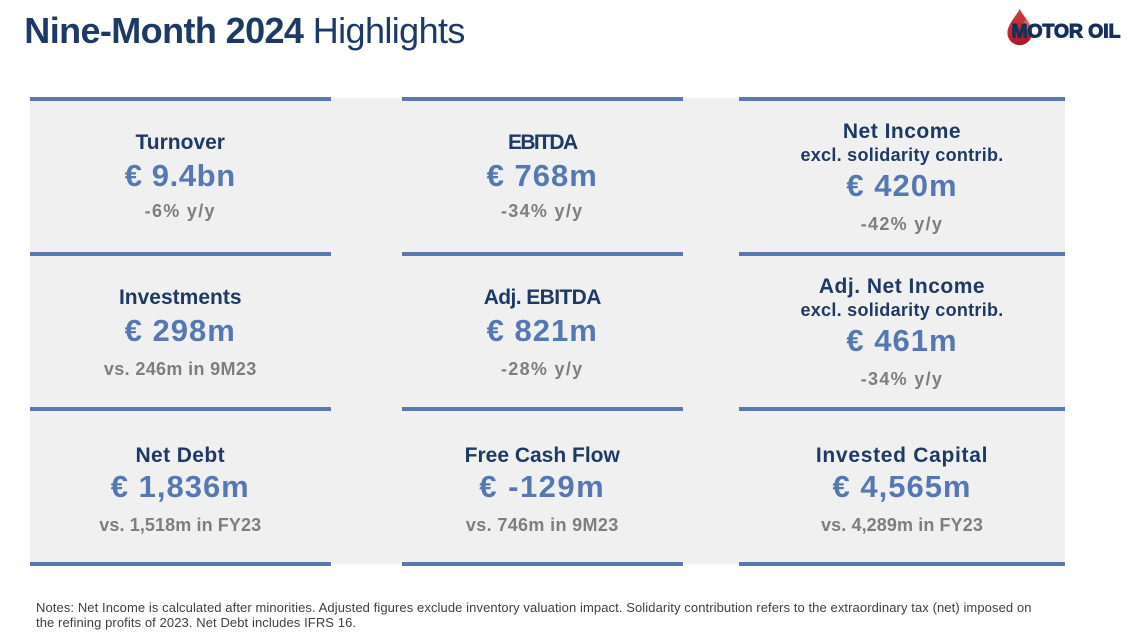 This screenshot has width=1138, height=637. I want to click on svg-text: MOTOR OIL, so click(1066, 31).